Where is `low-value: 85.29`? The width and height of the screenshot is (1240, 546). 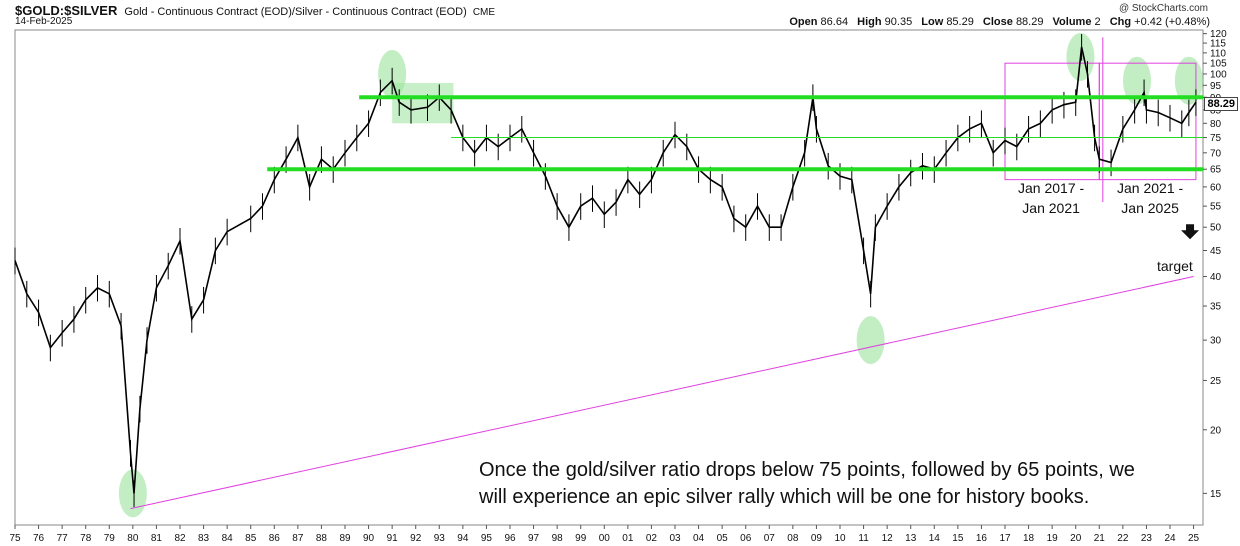
low-value: 85.29 is located at coordinates (960, 22).